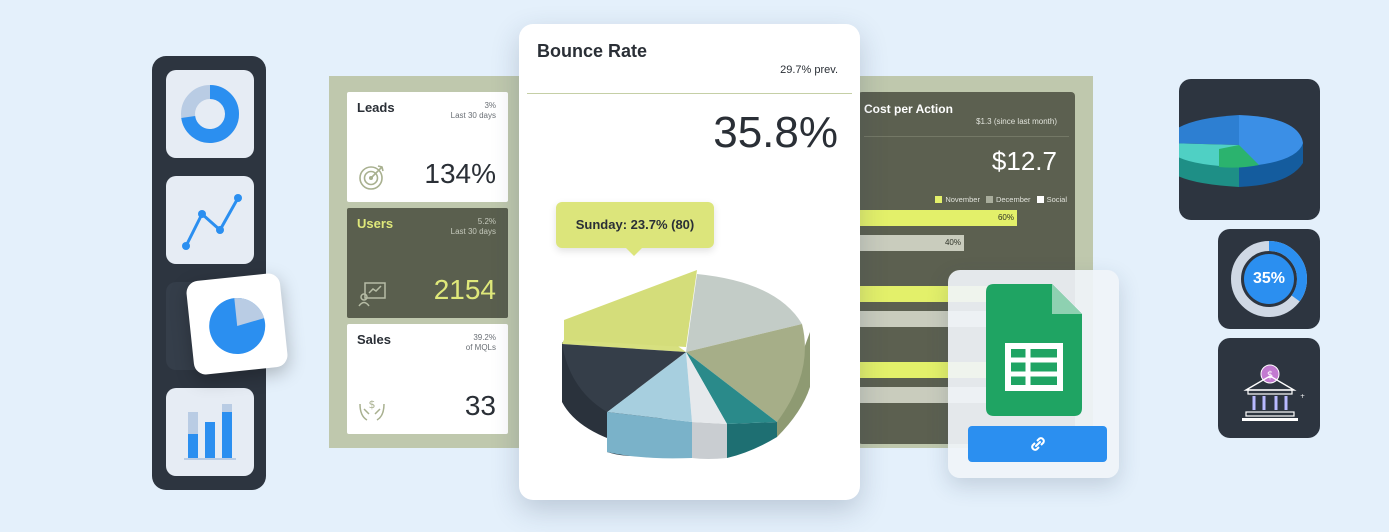 Image resolution: width=1389 pixels, height=532 pixels. Describe the element at coordinates (375, 223) in the screenshot. I see `users-title: Users` at that location.